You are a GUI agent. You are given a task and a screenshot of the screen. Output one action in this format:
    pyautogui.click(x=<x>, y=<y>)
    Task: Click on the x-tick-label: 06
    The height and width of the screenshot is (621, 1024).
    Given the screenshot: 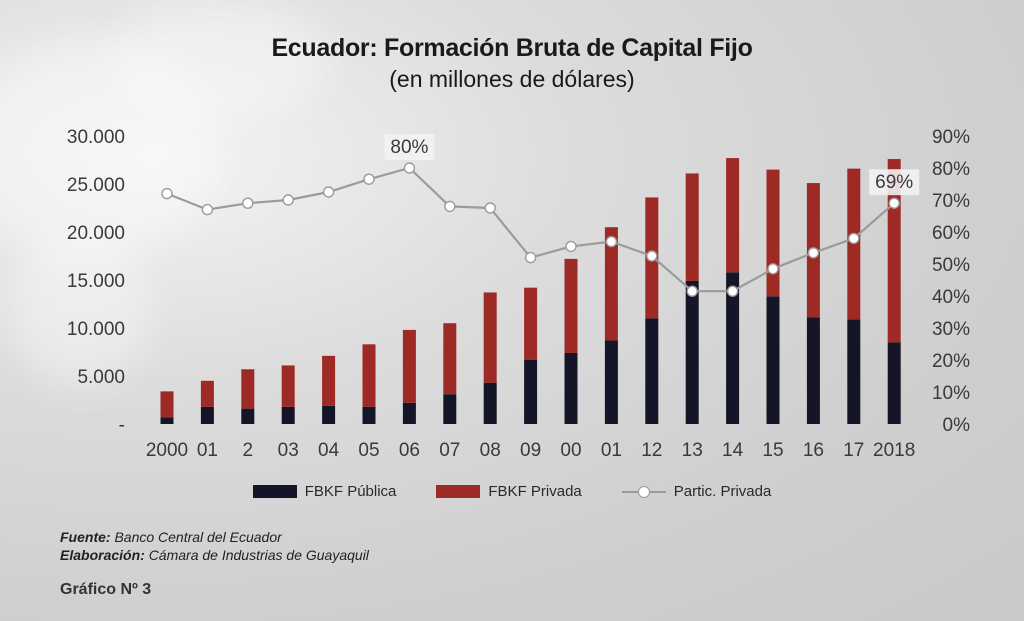 What is the action you would take?
    pyautogui.click(x=409, y=450)
    